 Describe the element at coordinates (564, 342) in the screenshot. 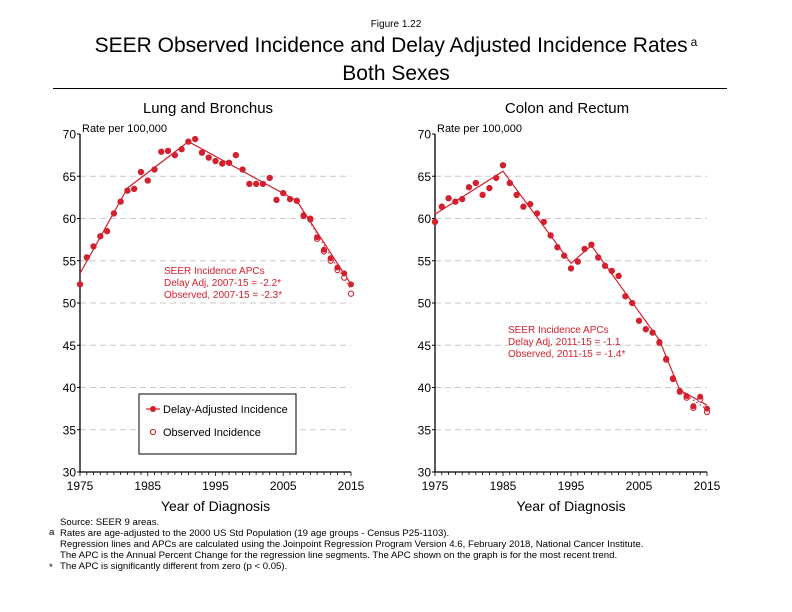

I see `apc-annotation-line: Delay Adj, 2011-15 = -1.1` at that location.